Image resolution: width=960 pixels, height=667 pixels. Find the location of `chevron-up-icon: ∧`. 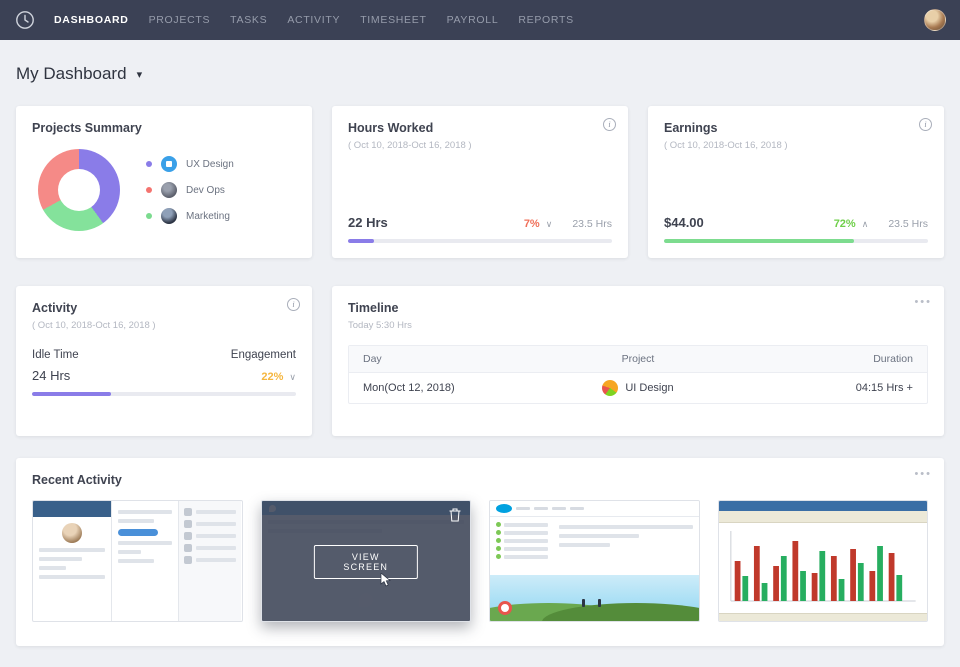

chevron-up-icon: ∧ is located at coordinates (865, 224).